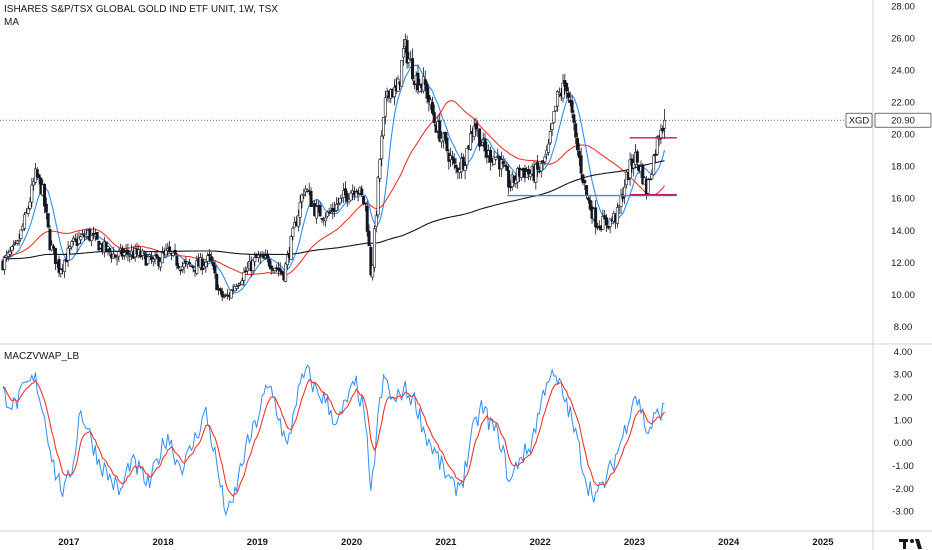  Describe the element at coordinates (903, 512) in the screenshot. I see `oscillator-tick-label: -3.00` at that location.